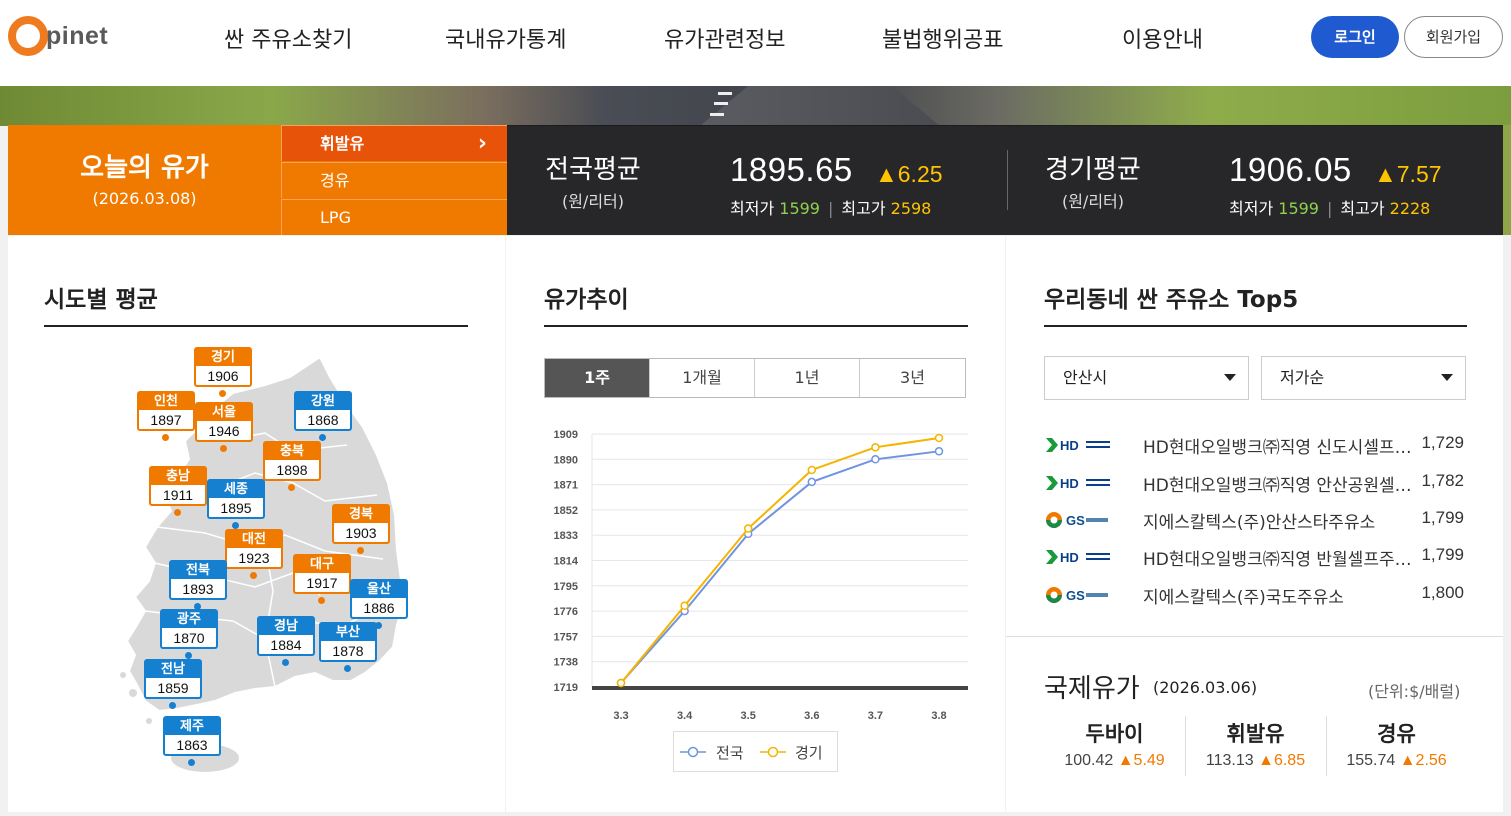 The height and width of the screenshot is (816, 1511). I want to click on nav-find-cheap-station: 싼 주유소찾기, so click(288, 40).